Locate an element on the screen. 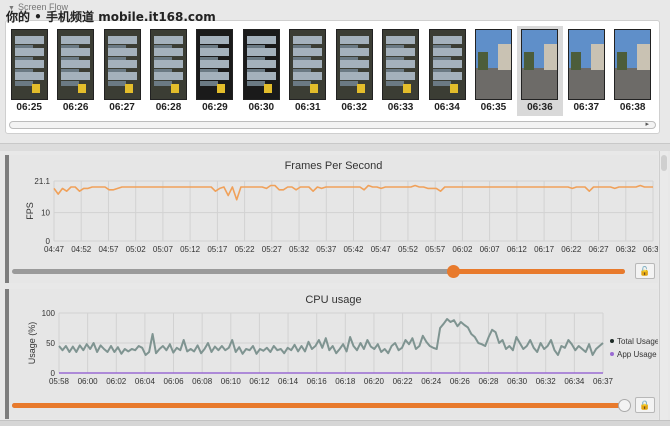 Image resolution: width=670 pixels, height=426 pixels. x-tick-label: 06:10 is located at coordinates (231, 381).